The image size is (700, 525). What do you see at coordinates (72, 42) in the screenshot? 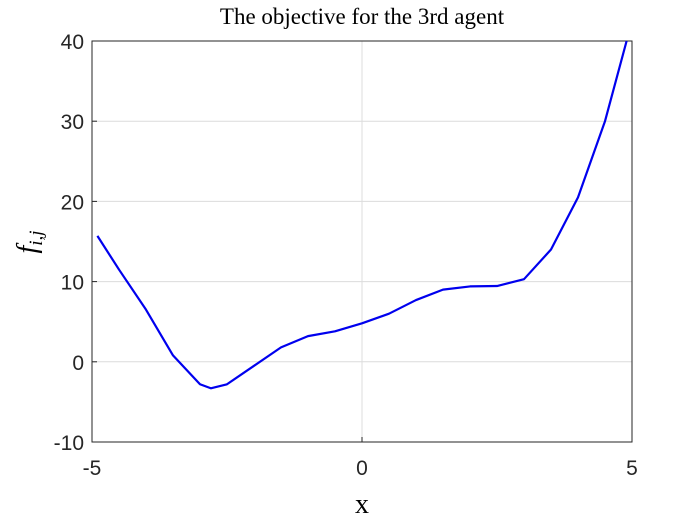
I see `y-tick-label: 40` at bounding box center [72, 42].